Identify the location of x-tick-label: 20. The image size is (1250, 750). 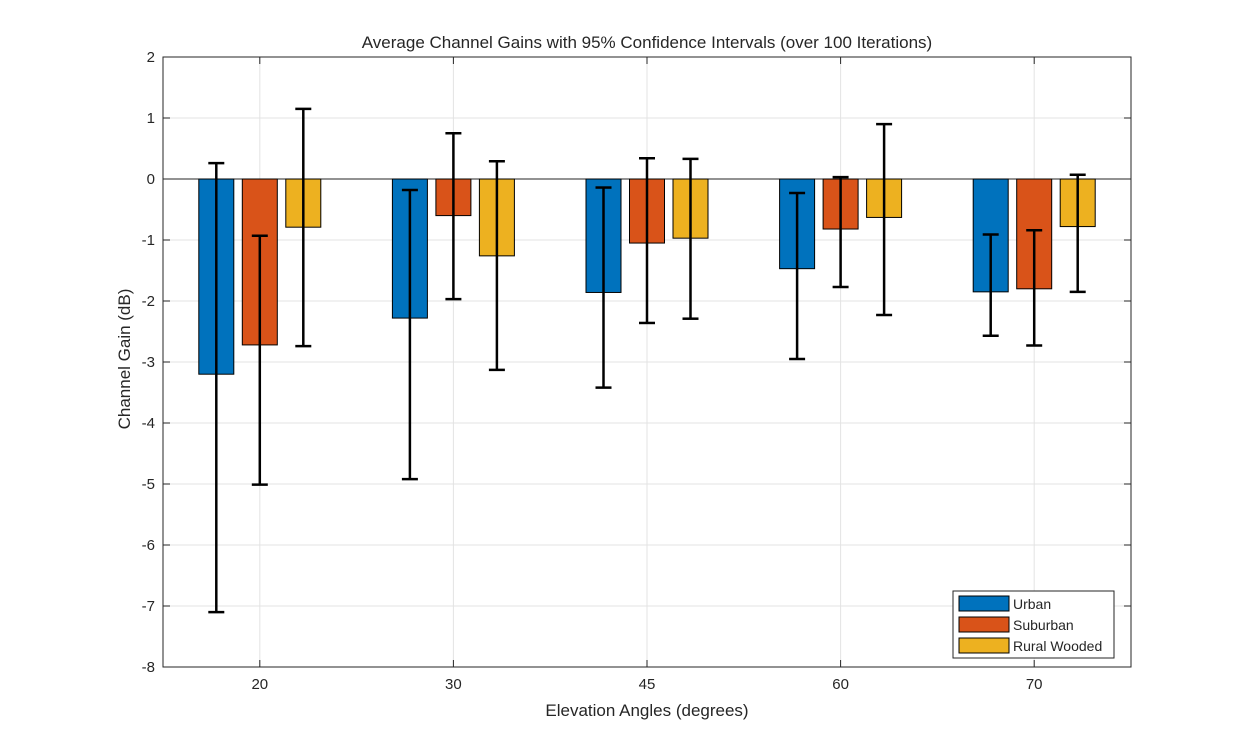
(259, 684).